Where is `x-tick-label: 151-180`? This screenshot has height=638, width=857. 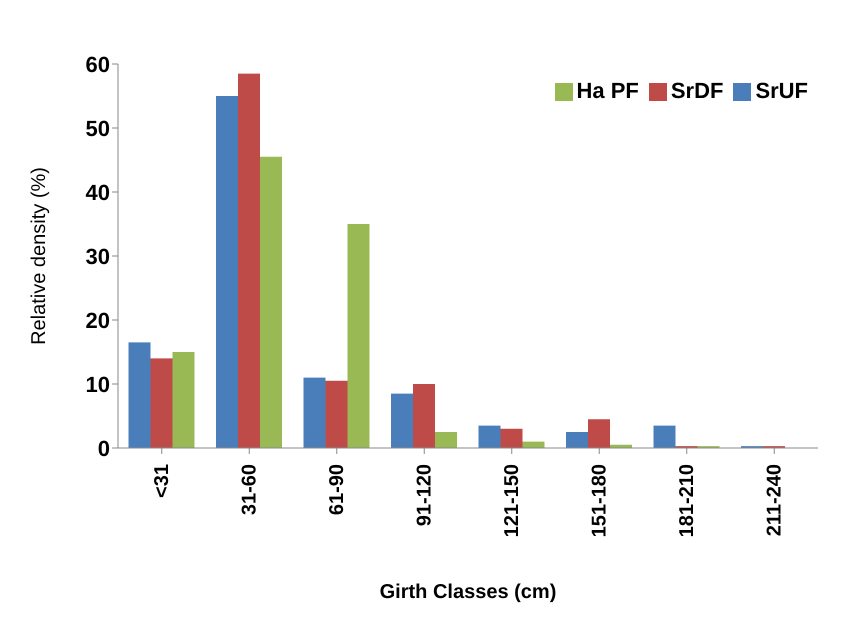
x-tick-label: 151-180 is located at coordinates (599, 501).